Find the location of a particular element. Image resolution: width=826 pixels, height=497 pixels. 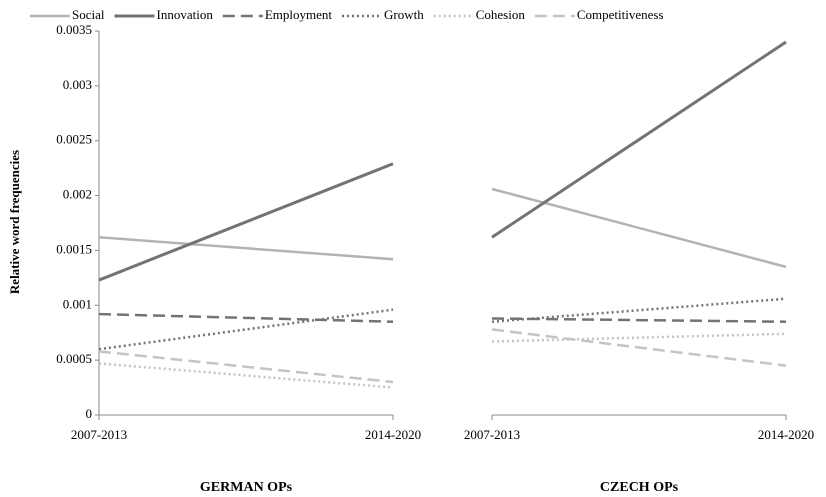

y-tick-label: 0.0025 is located at coordinates (74, 139).